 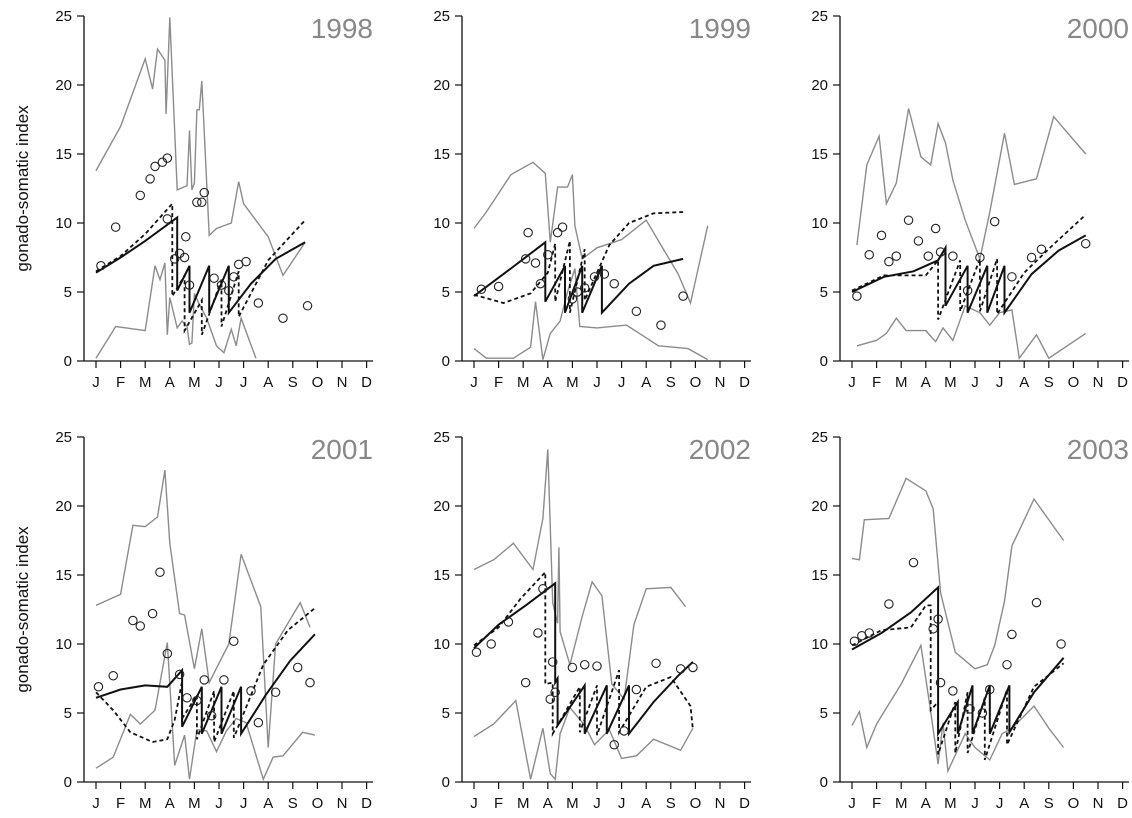 I want to click on model-dashed-line, so click(x=205, y=675).